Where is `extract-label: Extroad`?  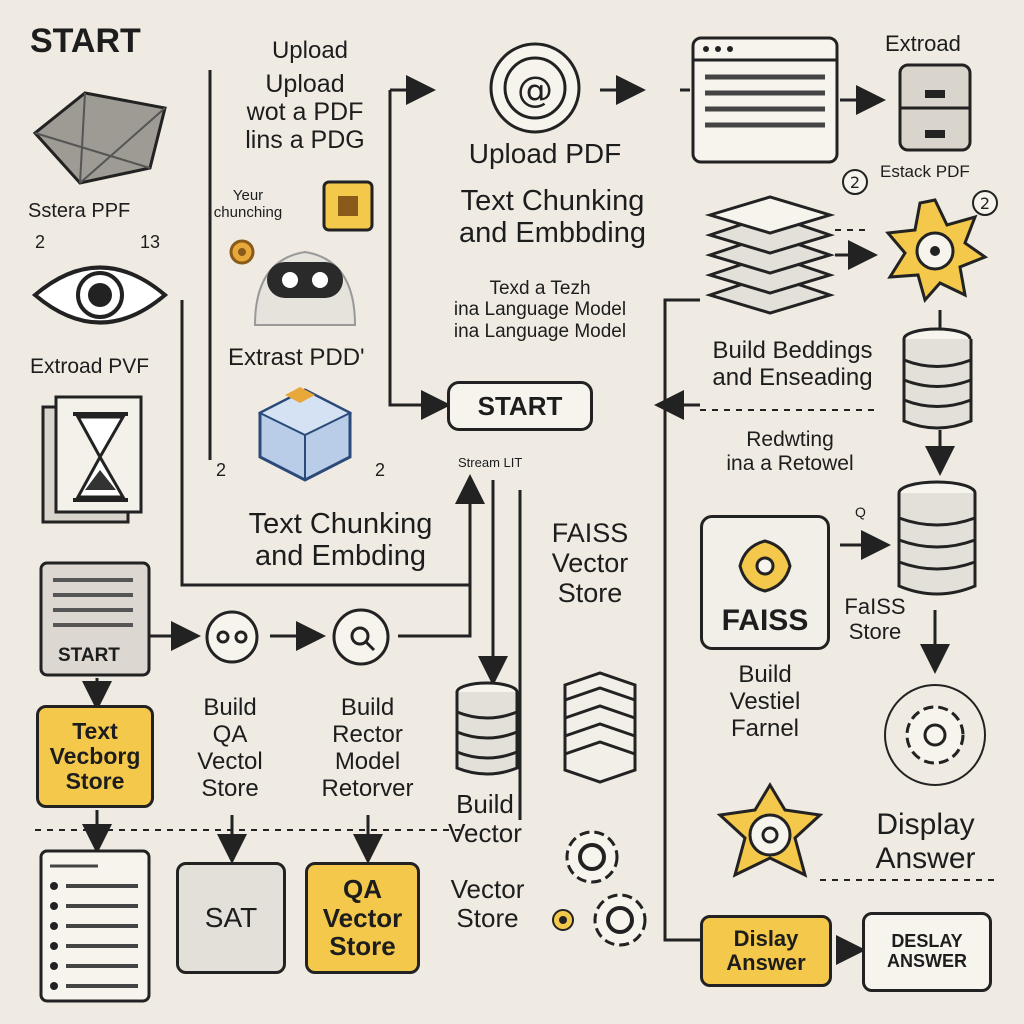
extract-label: Extroad is located at coordinates (923, 43).